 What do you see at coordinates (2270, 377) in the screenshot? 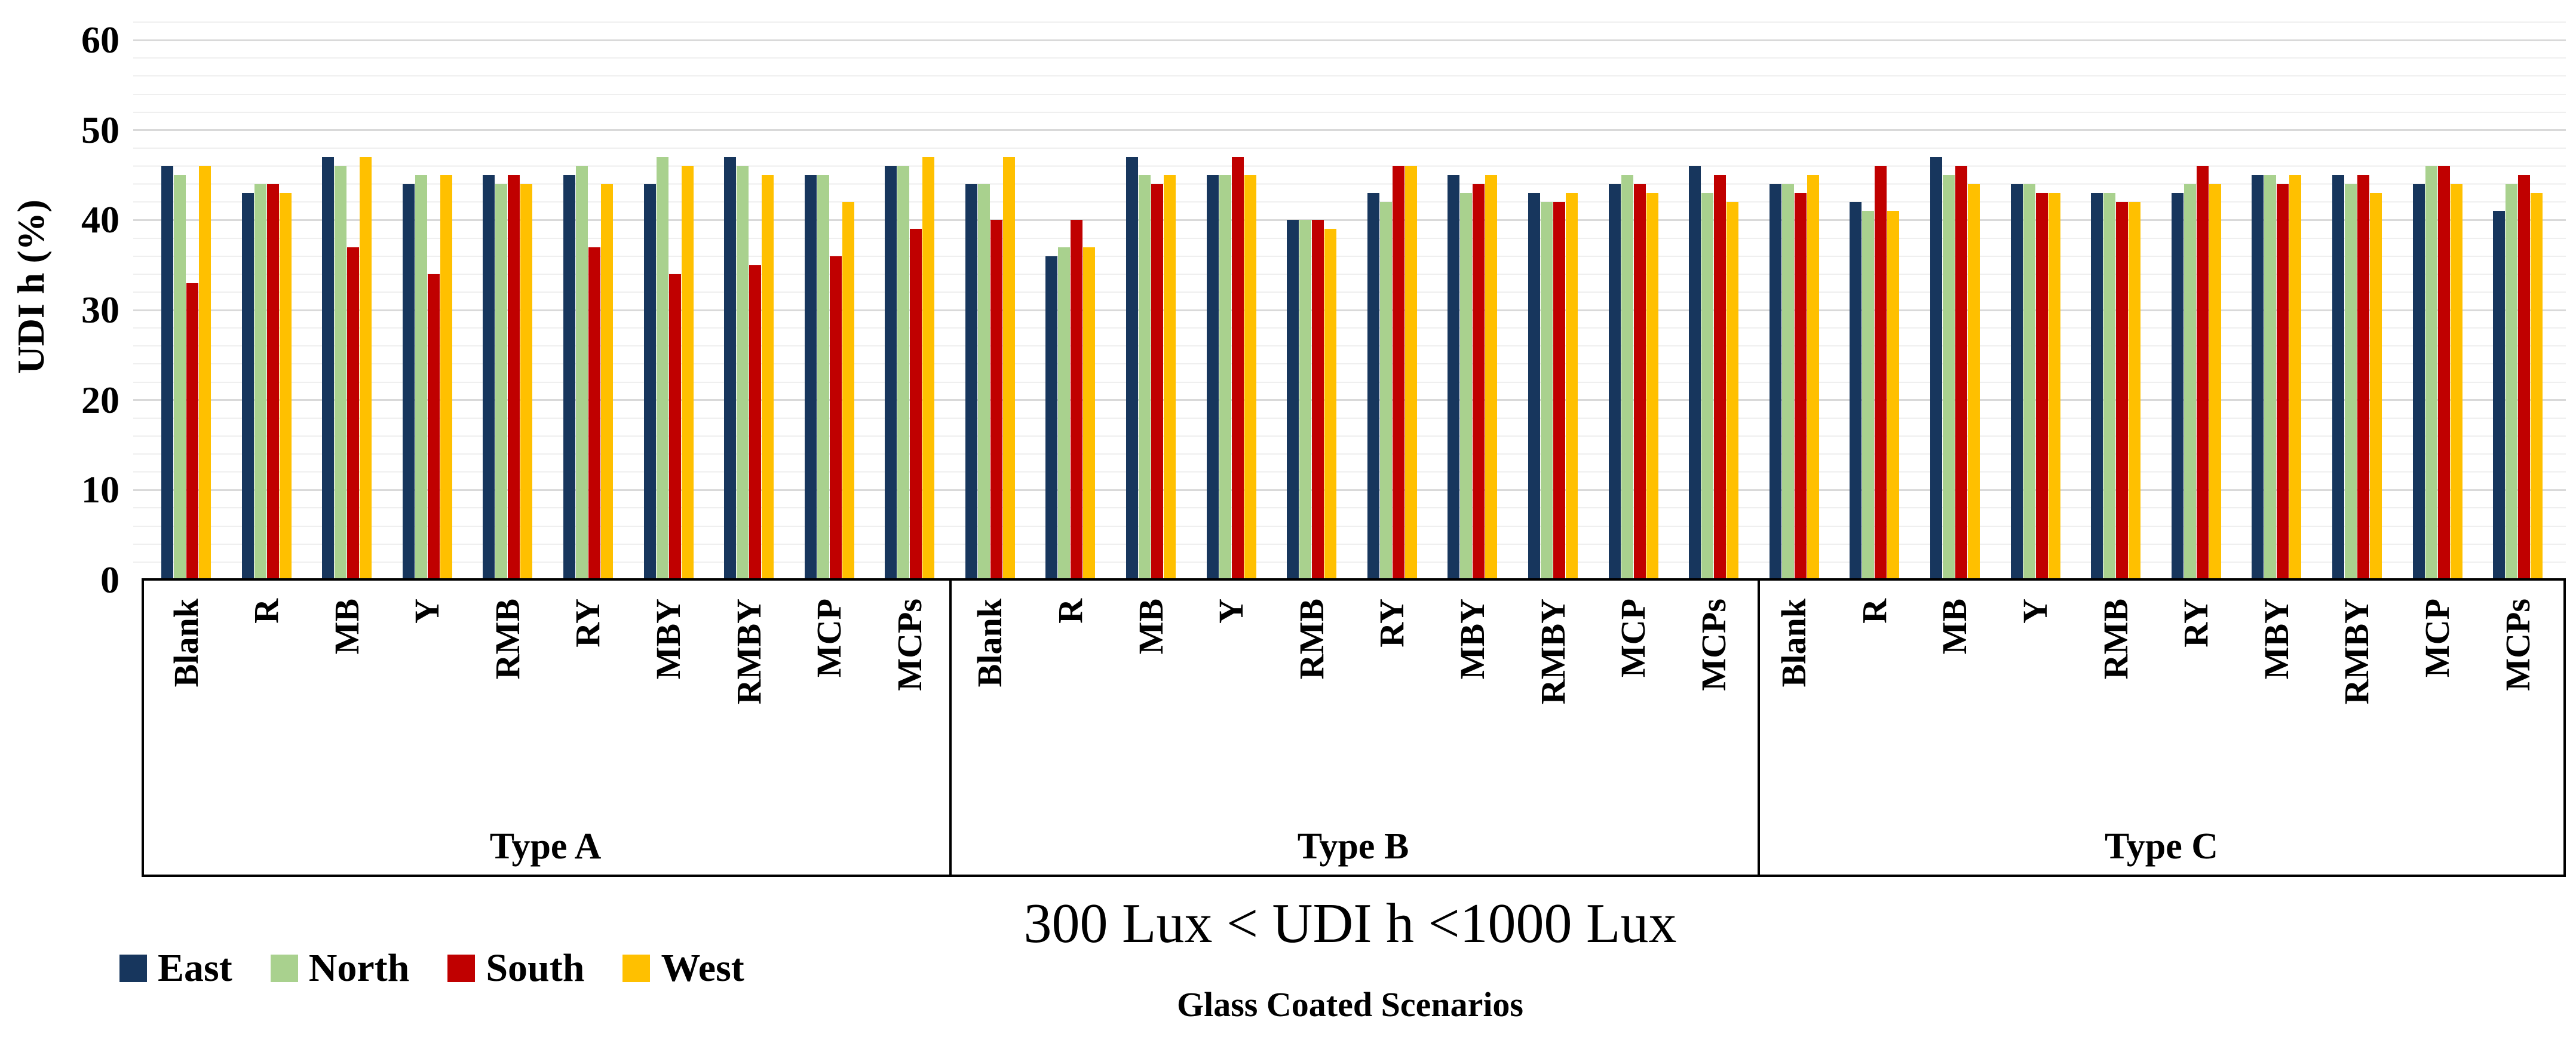
I see `bar-north-mby-type-c` at bounding box center [2270, 377].